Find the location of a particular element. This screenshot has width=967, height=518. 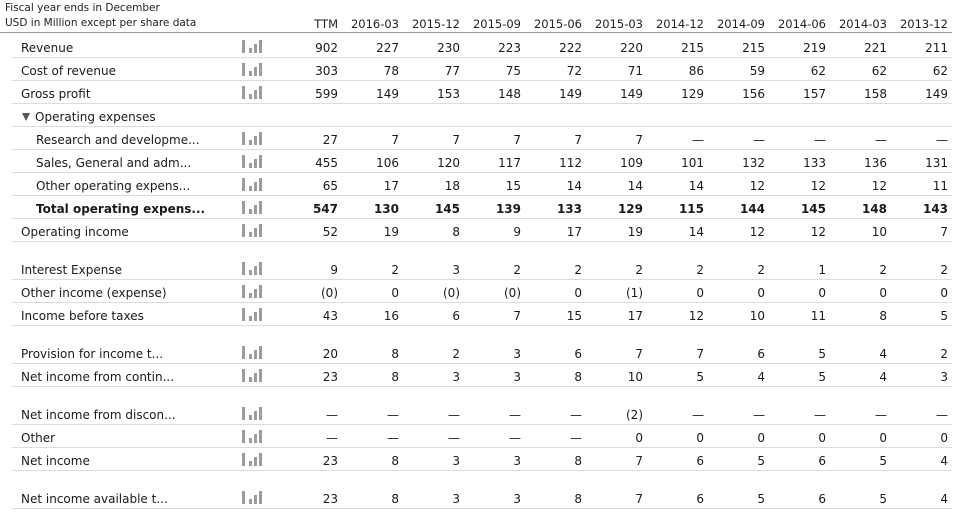

table-cell: 220 is located at coordinates (631, 48).